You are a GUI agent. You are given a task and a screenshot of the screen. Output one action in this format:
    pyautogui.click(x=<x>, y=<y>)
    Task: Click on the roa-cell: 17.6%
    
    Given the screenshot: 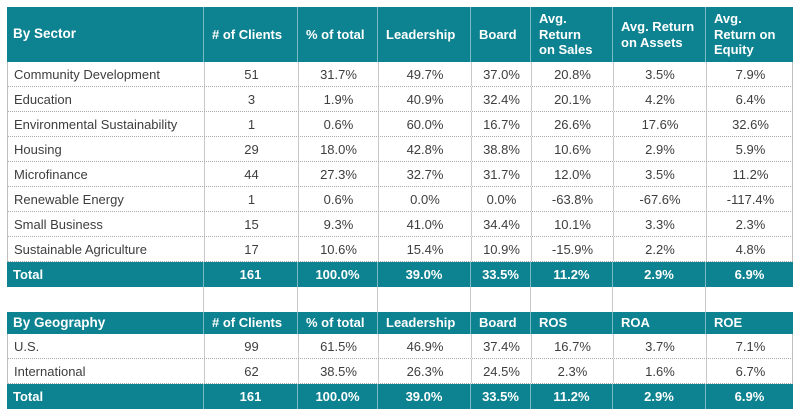 What is the action you would take?
    pyautogui.click(x=659, y=124)
    